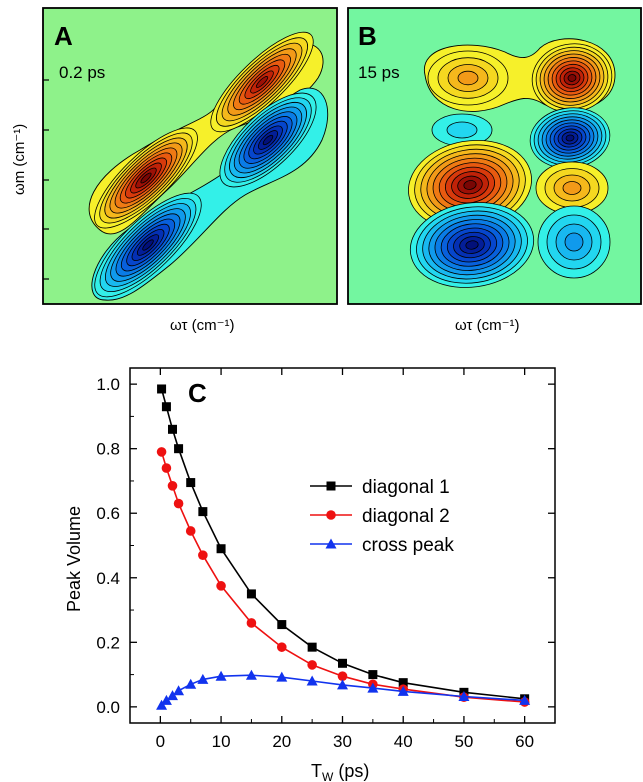  I want to click on panel-c-legend: diagonal 1 diagonal 2 cross peak, so click(382, 516).